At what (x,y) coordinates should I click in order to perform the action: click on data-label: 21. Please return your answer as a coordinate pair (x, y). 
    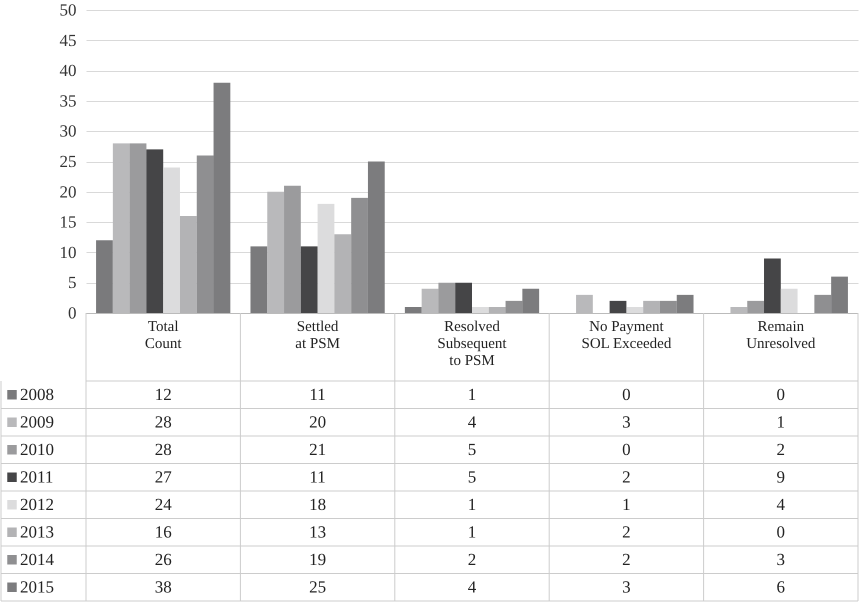
    Looking at the image, I should click on (317, 449).